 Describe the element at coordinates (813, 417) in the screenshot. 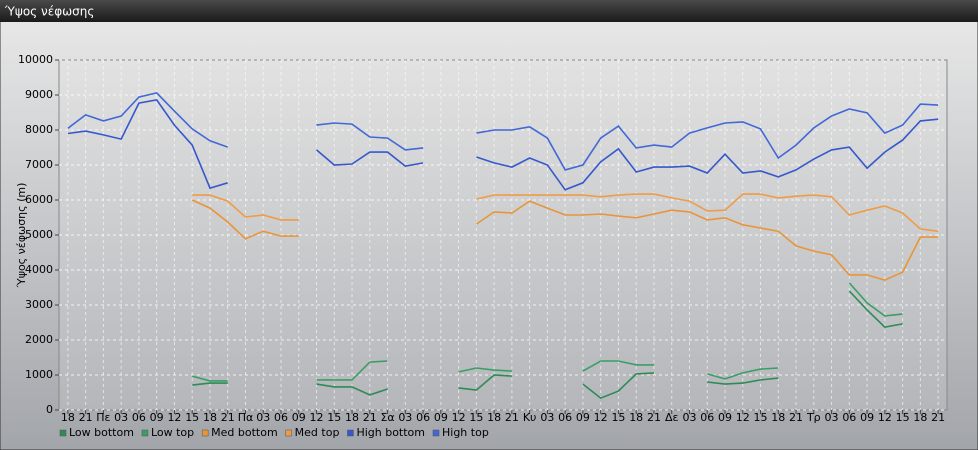

I see `x-tick-label: Τρ` at that location.